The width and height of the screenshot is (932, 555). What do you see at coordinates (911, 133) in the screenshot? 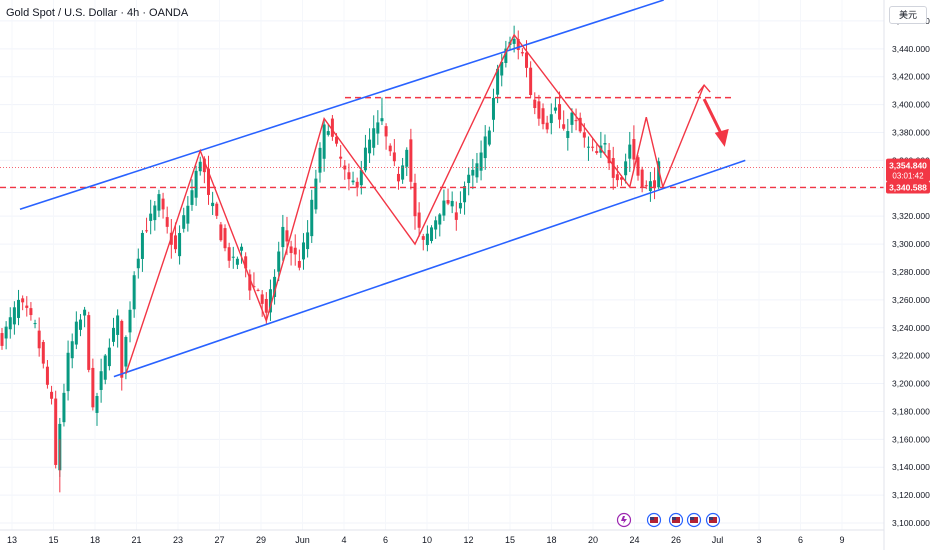
I see `y-tick-label: 3,380.000` at bounding box center [911, 133].